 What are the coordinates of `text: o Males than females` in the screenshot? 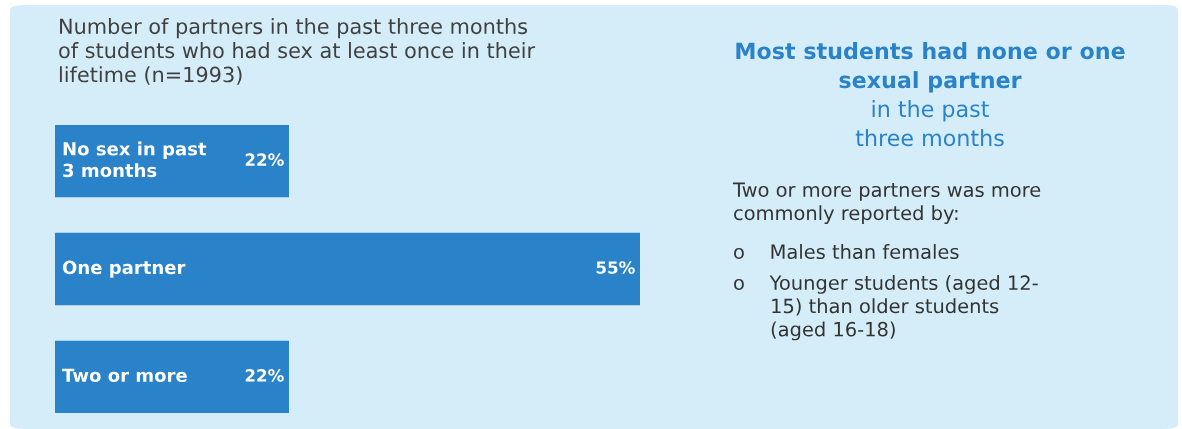 It's located at (846, 252).